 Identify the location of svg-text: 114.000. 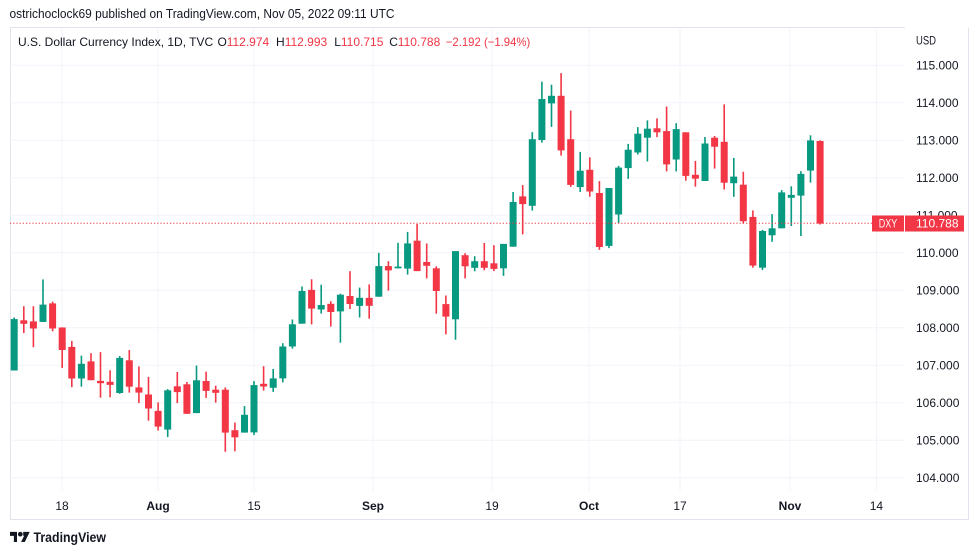
(937, 103).